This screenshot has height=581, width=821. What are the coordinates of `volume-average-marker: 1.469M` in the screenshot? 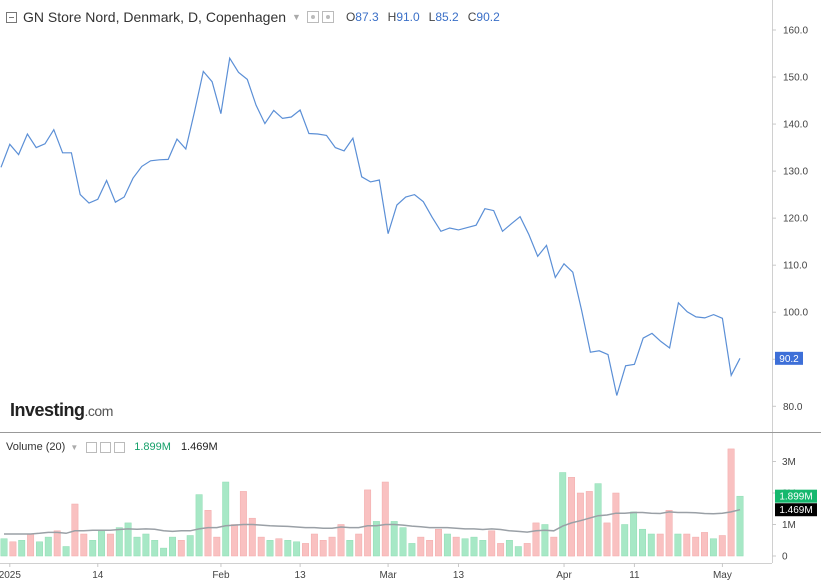 It's located at (796, 510).